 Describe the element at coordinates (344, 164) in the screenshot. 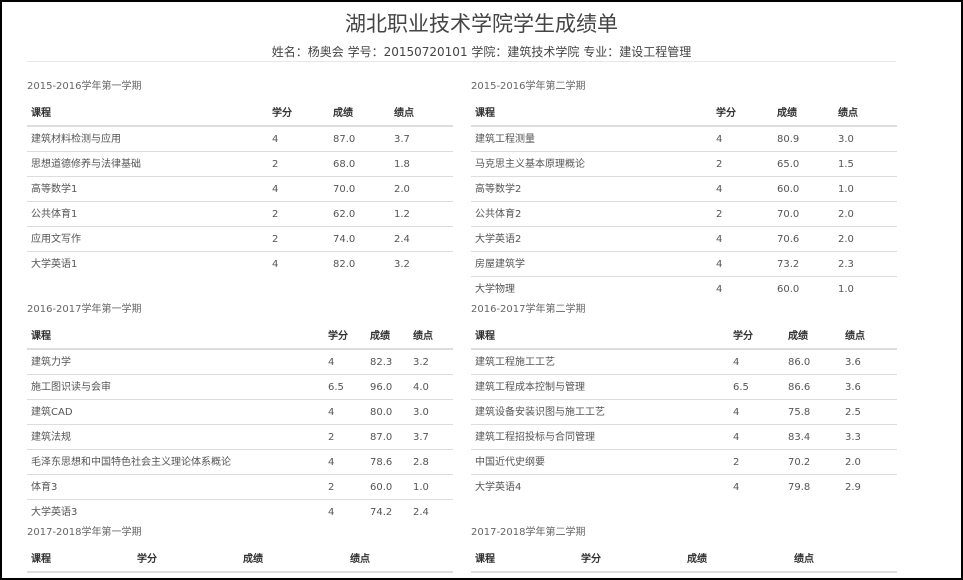

I see `cell-score: 68.0` at that location.